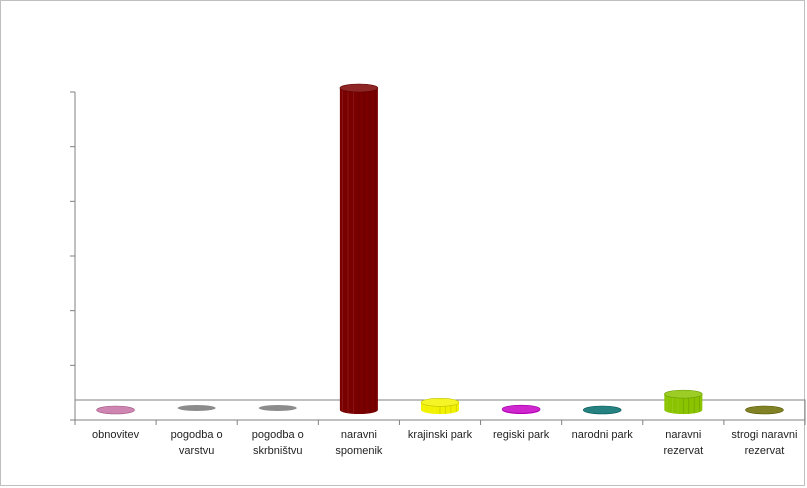  Describe the element at coordinates (440, 435) in the screenshot. I see `category-label: krajinski park` at that location.